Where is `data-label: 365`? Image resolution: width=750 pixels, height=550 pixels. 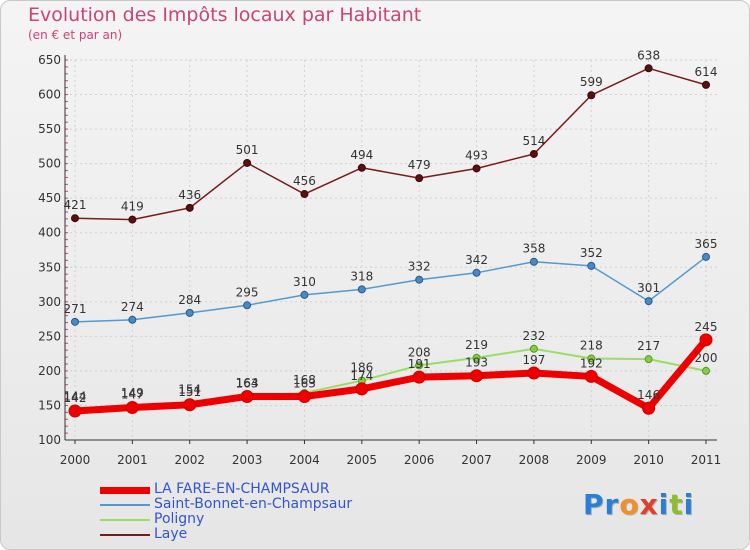 data-label: 365 is located at coordinates (706, 244).